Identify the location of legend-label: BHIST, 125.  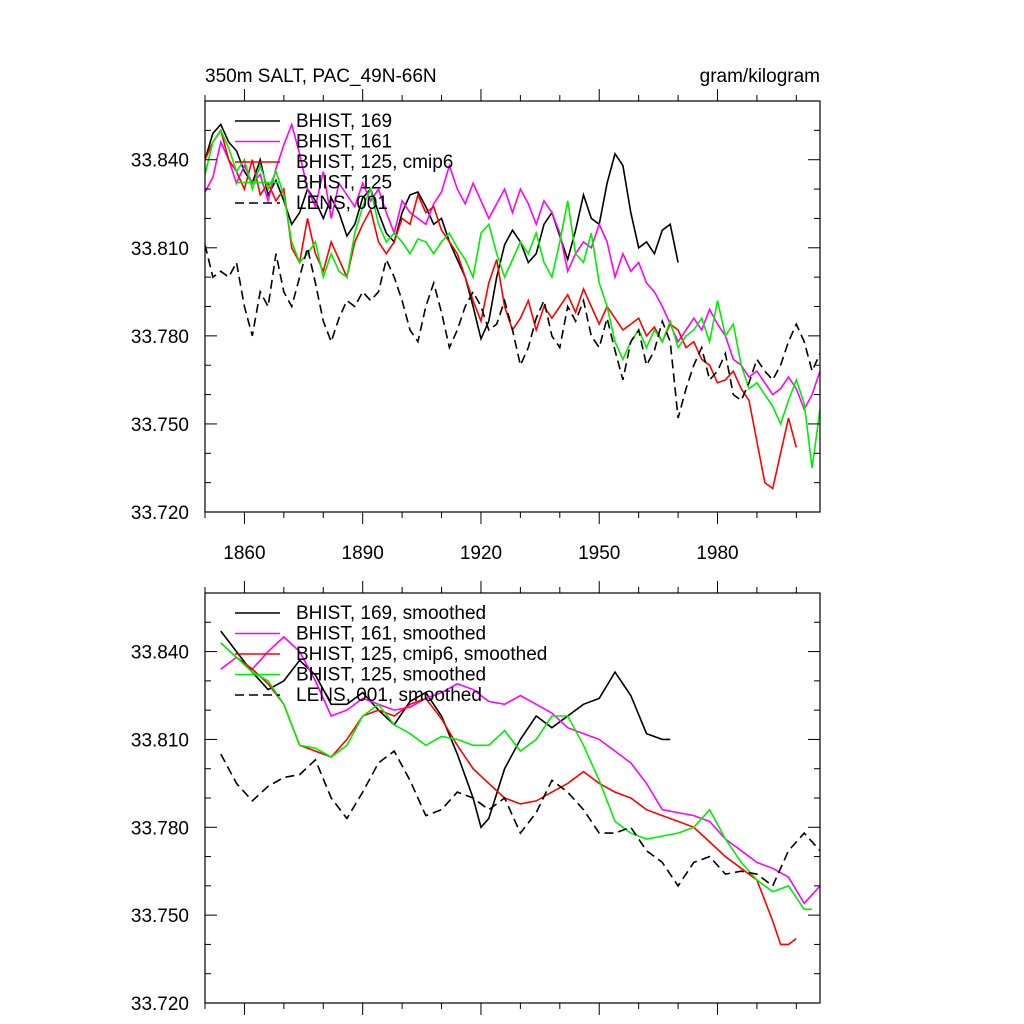
(344, 183).